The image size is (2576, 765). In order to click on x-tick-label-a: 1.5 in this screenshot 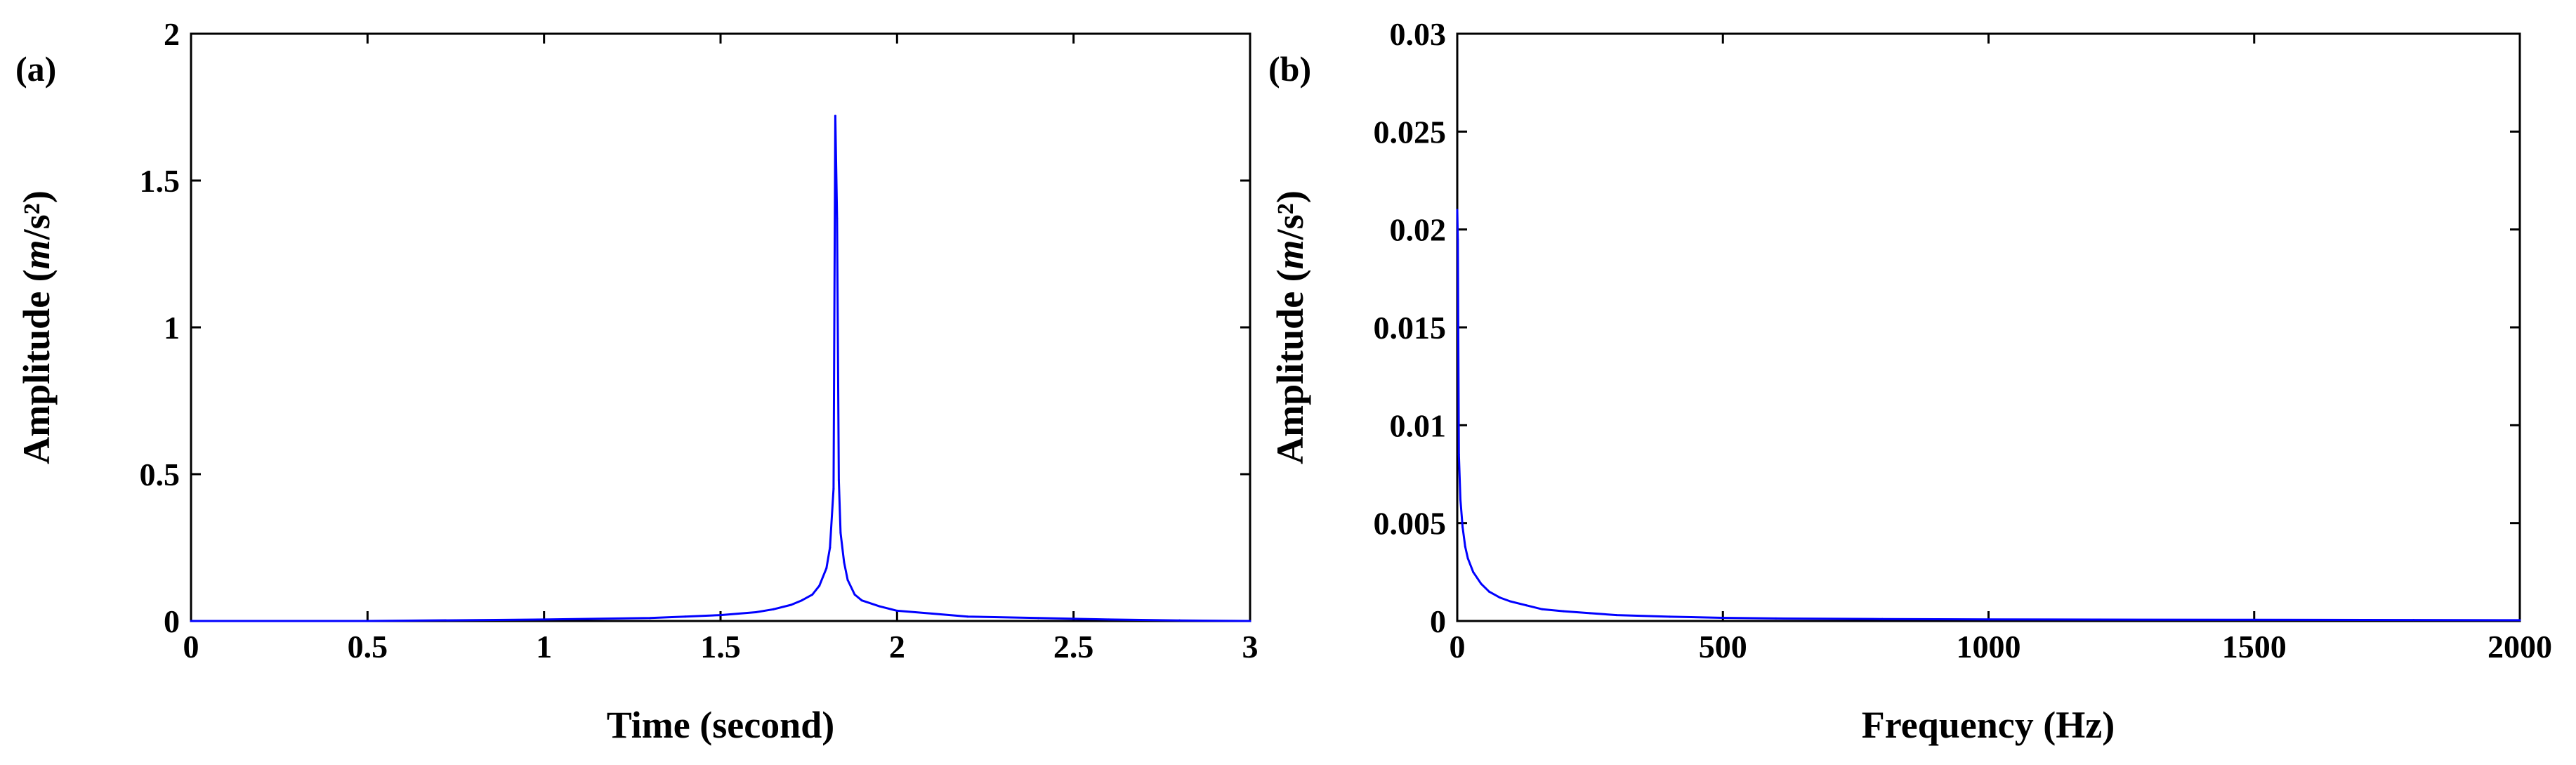, I will do `click(720, 647)`.